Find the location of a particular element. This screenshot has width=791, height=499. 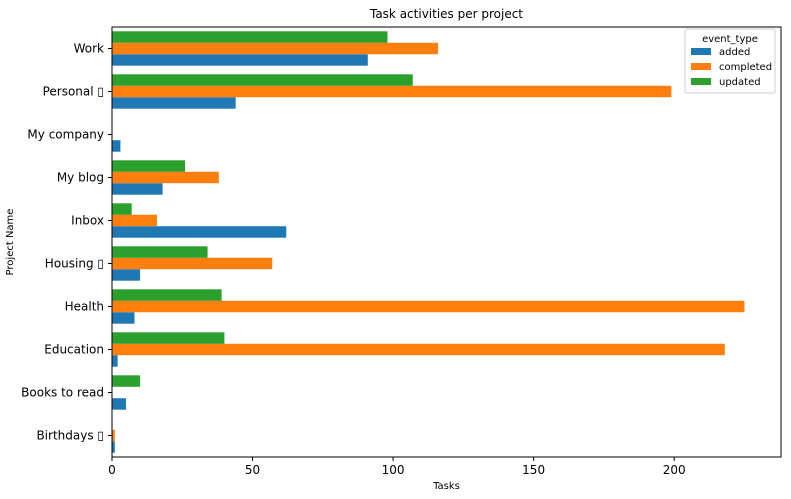

y-axis-label: Project Name is located at coordinates (10, 242).